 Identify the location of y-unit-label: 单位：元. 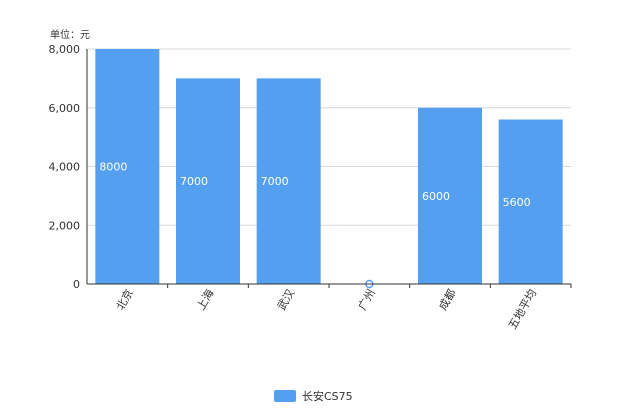
(70, 35).